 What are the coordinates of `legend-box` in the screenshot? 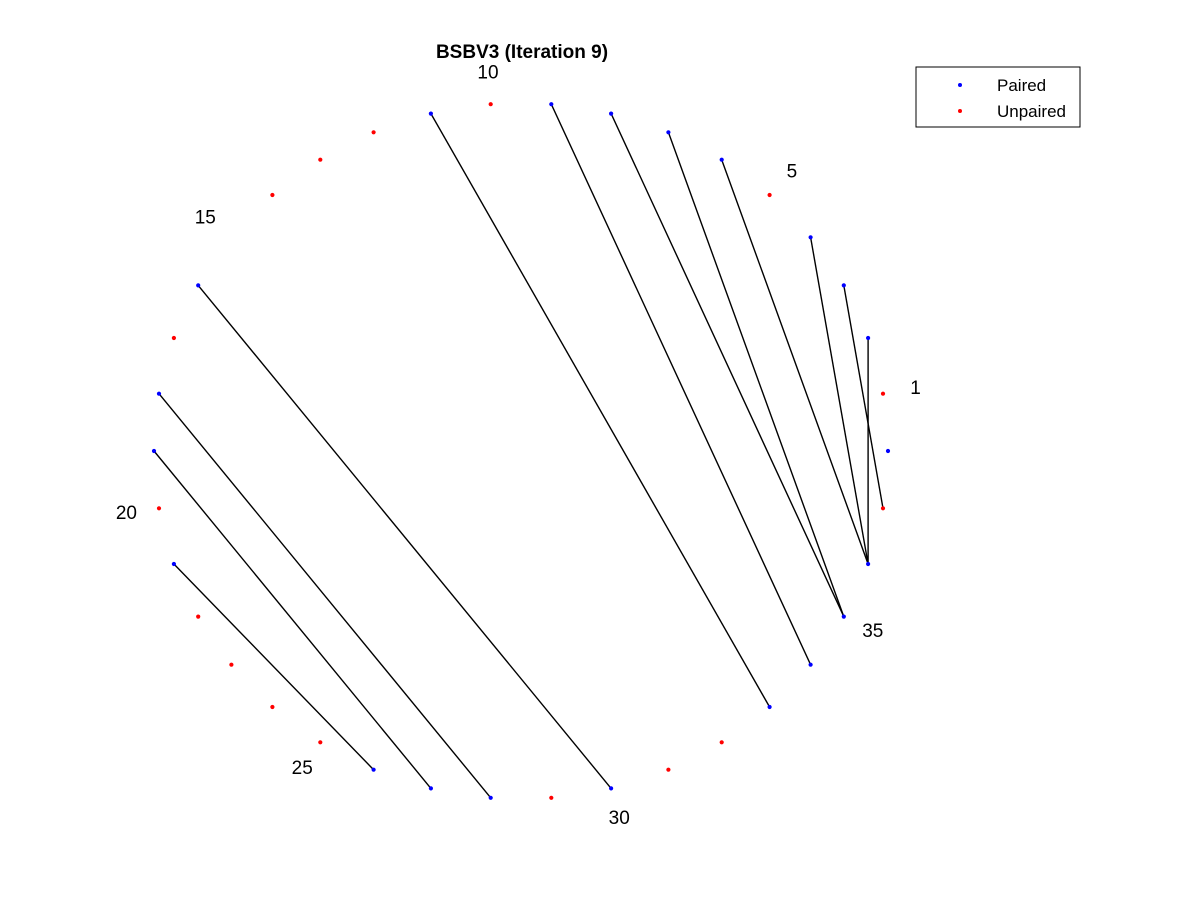 It's located at (998, 97).